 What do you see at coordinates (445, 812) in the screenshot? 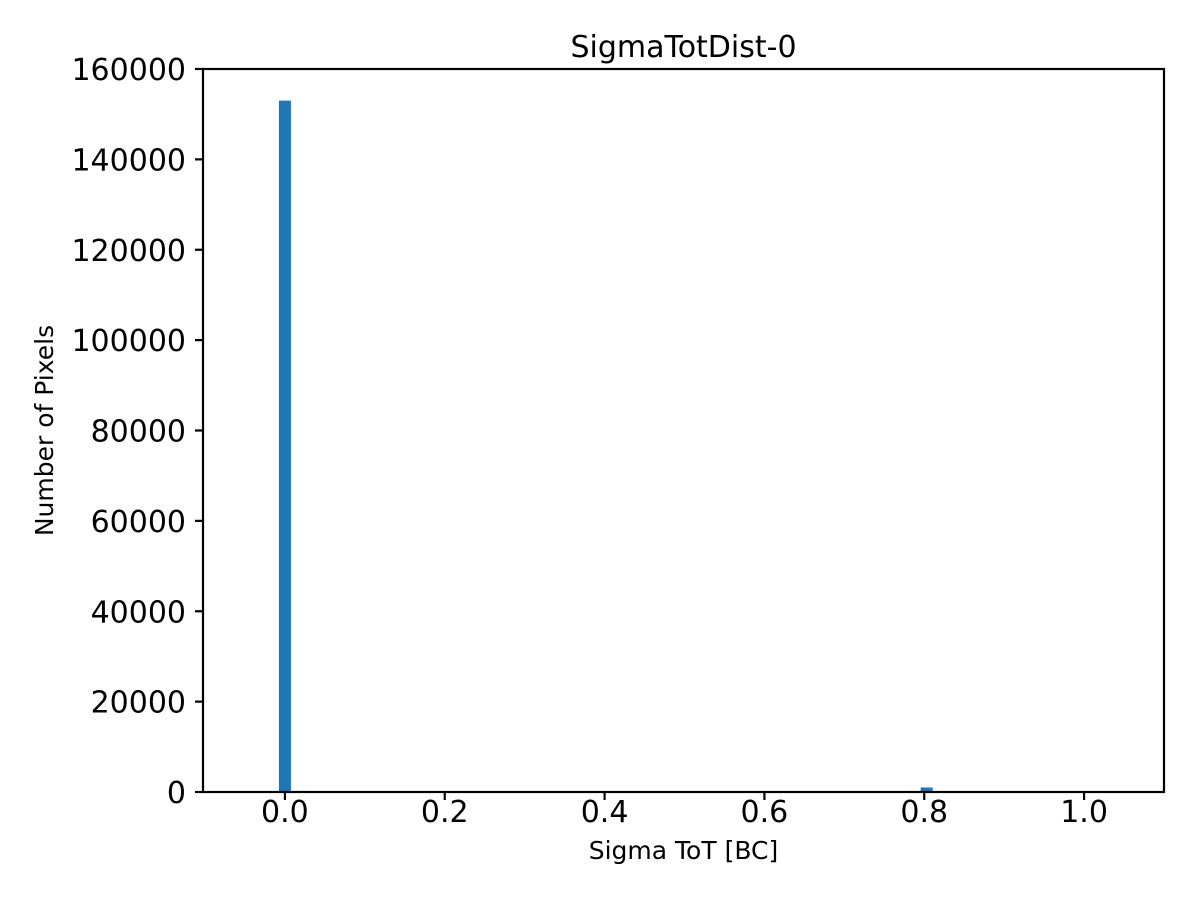
I see `x-tick-label: 0.2` at bounding box center [445, 812].